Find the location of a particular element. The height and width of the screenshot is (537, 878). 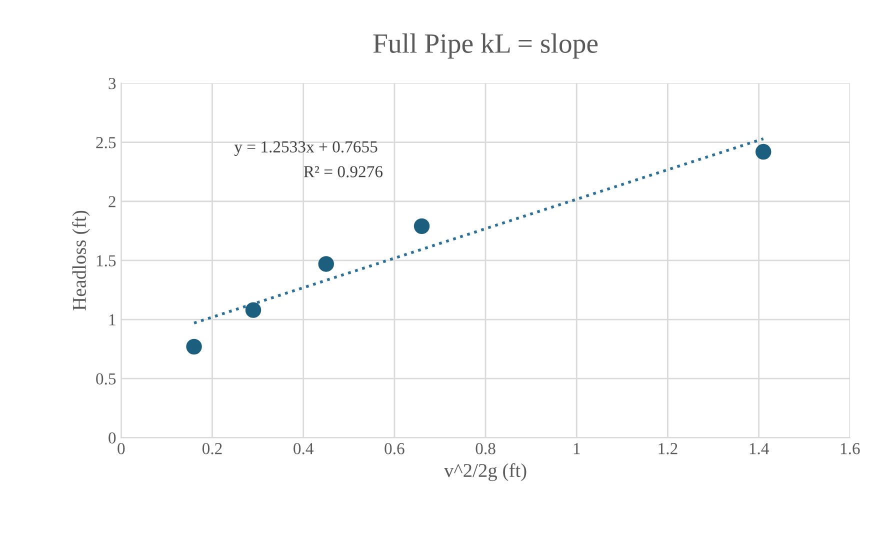

x-tick-label: 1 is located at coordinates (577, 448).